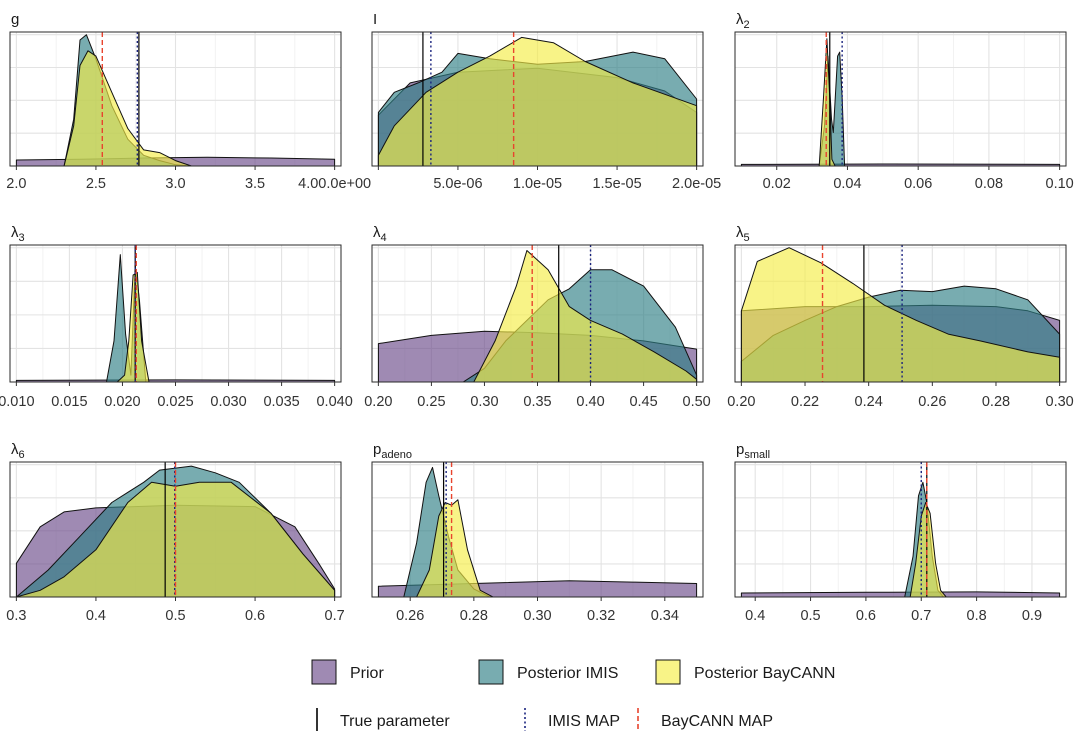 The width and height of the screenshot is (1084, 738). I want to click on x-tick-label: 0.030, so click(228, 402).